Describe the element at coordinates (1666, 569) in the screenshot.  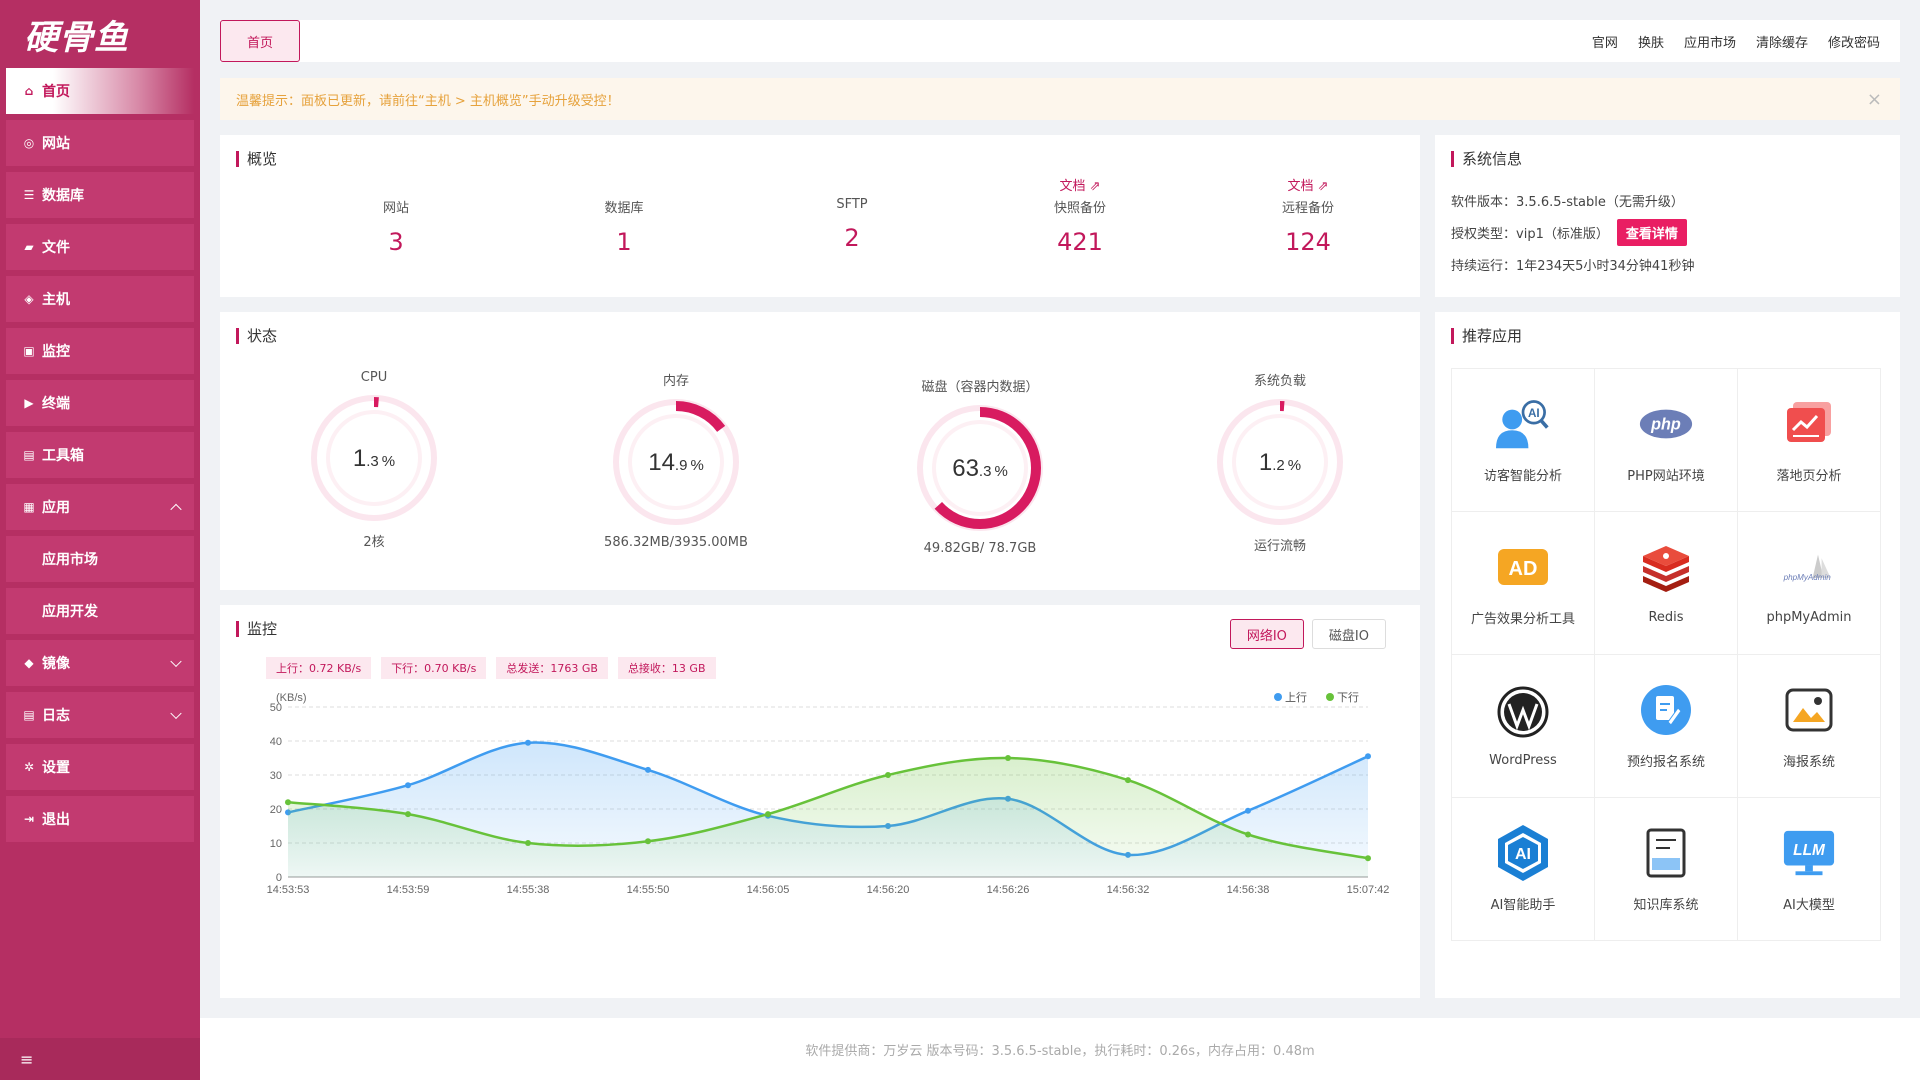
I see `redis-icon` at that location.